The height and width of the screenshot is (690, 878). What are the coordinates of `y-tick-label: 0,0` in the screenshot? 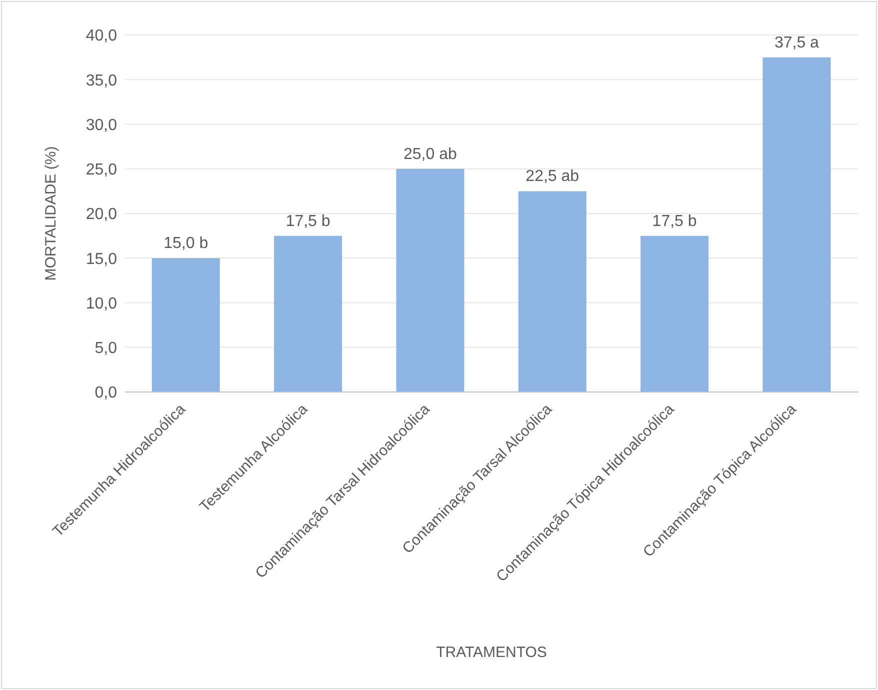 It's located at (106, 393).